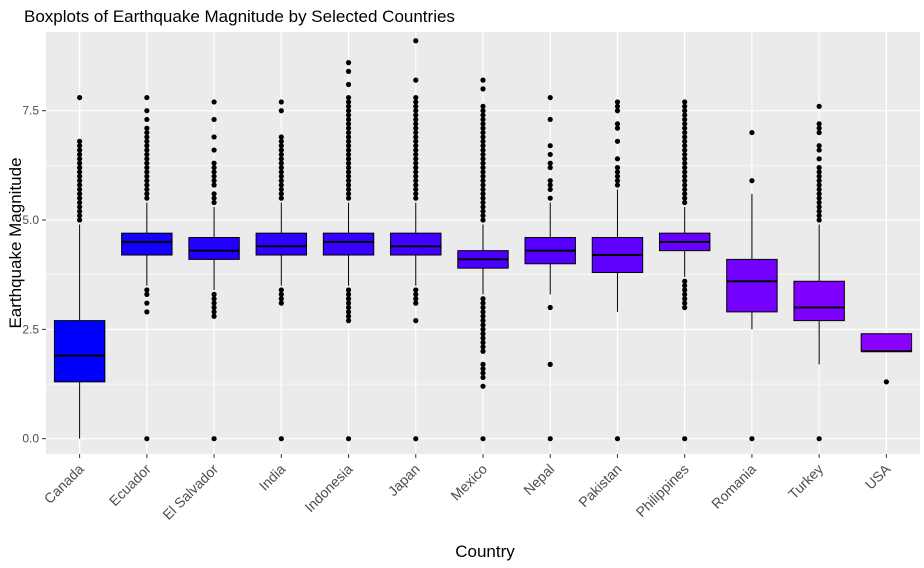  I want to click on x-tick-label: Pakistan, so click(599, 485).